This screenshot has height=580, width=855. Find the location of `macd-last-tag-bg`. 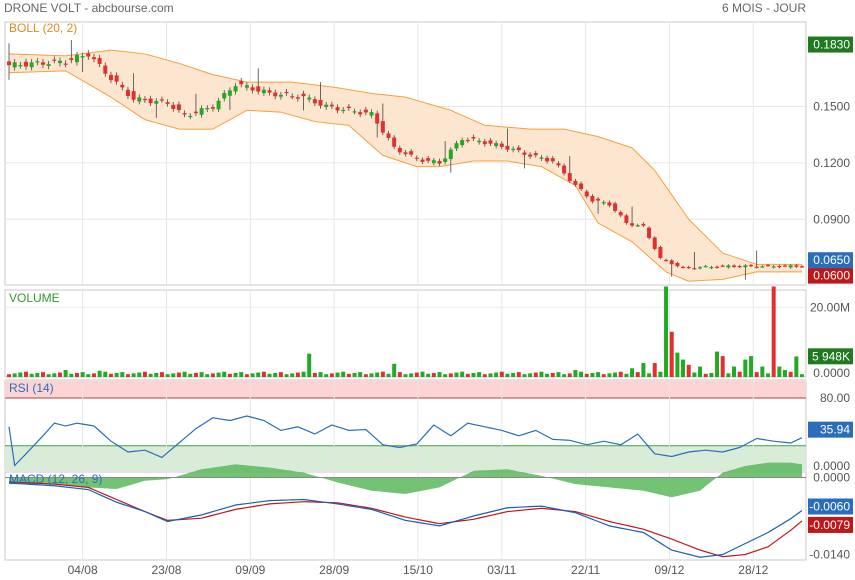

macd-last-tag-bg is located at coordinates (830, 506).